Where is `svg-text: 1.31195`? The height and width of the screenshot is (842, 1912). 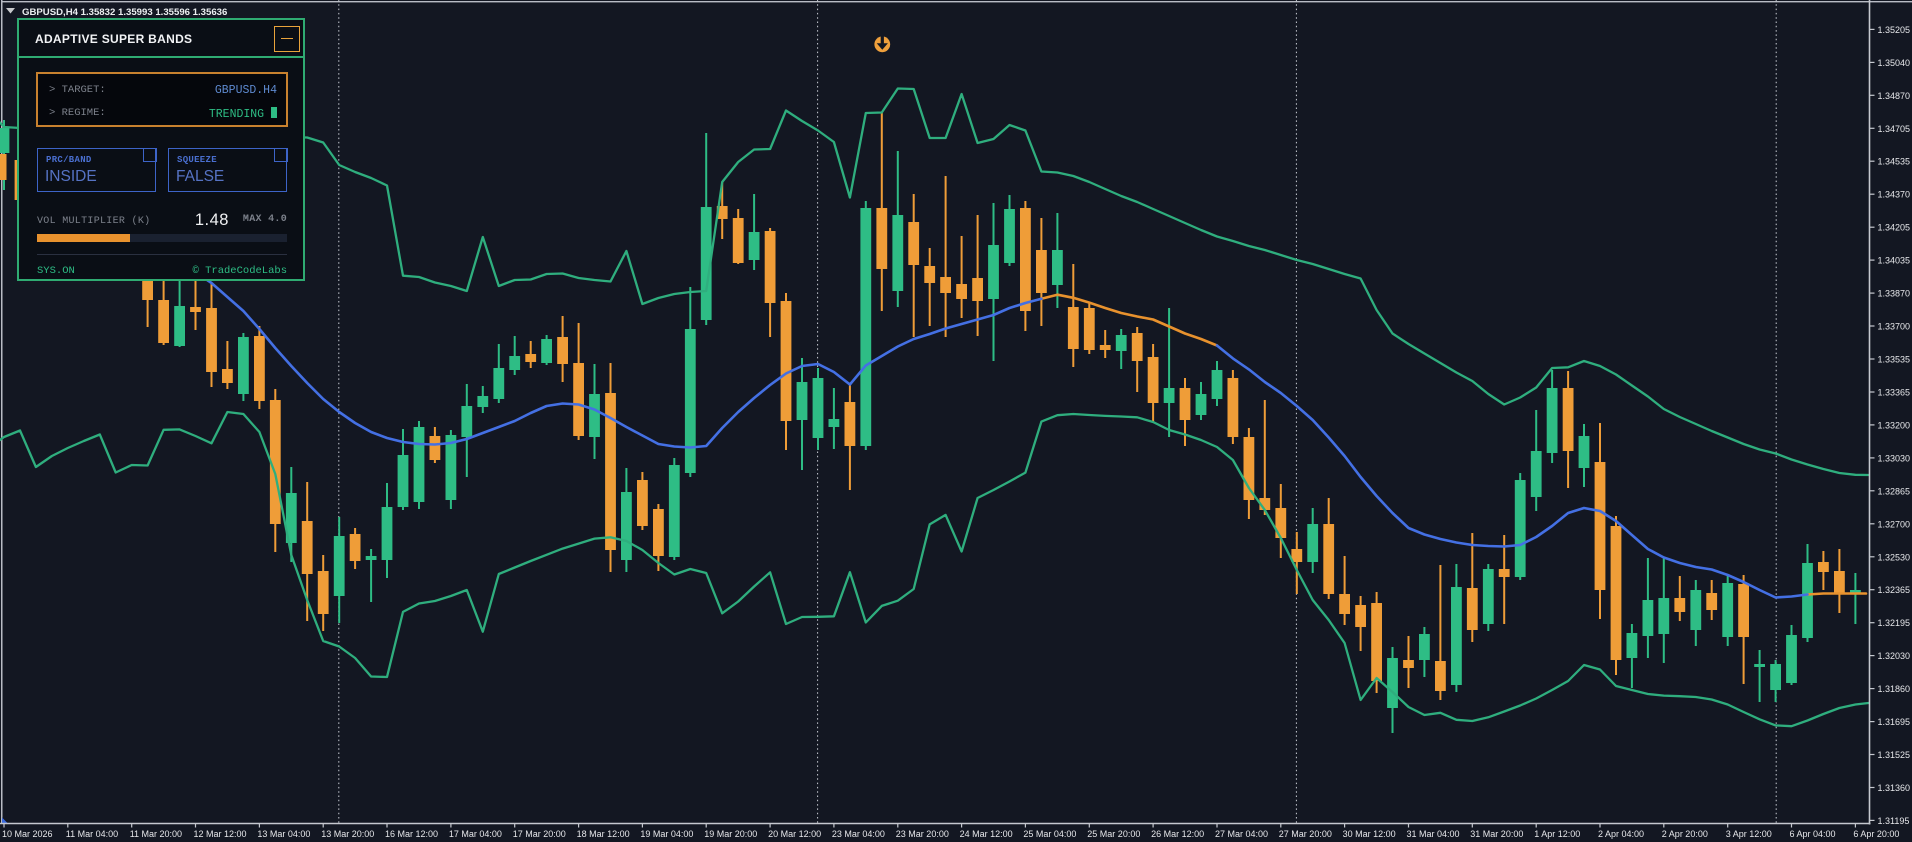
svg-text: 1.31195 is located at coordinates (1894, 821).